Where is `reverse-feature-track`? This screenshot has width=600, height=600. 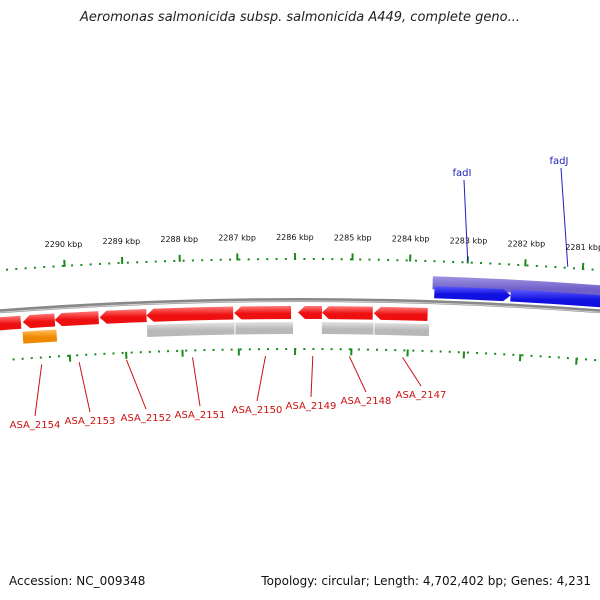
reverse-feature-track is located at coordinates (226, 333).